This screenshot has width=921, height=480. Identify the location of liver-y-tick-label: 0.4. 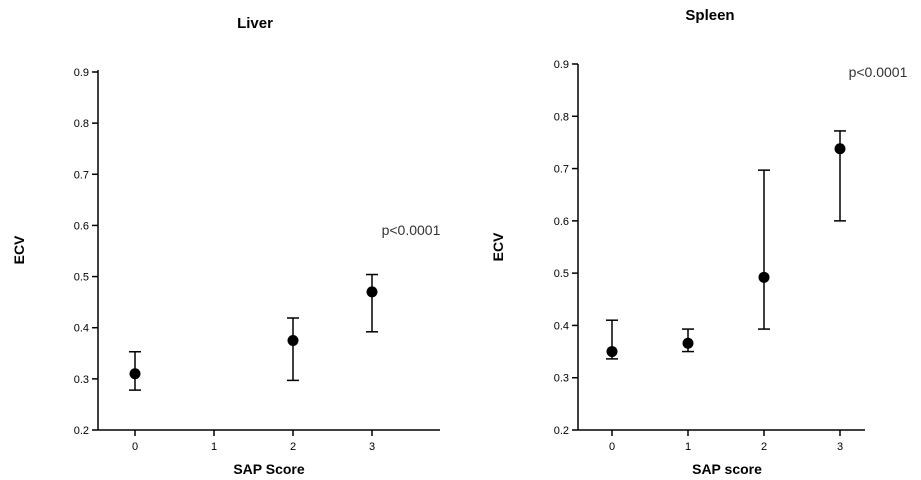
(81, 329).